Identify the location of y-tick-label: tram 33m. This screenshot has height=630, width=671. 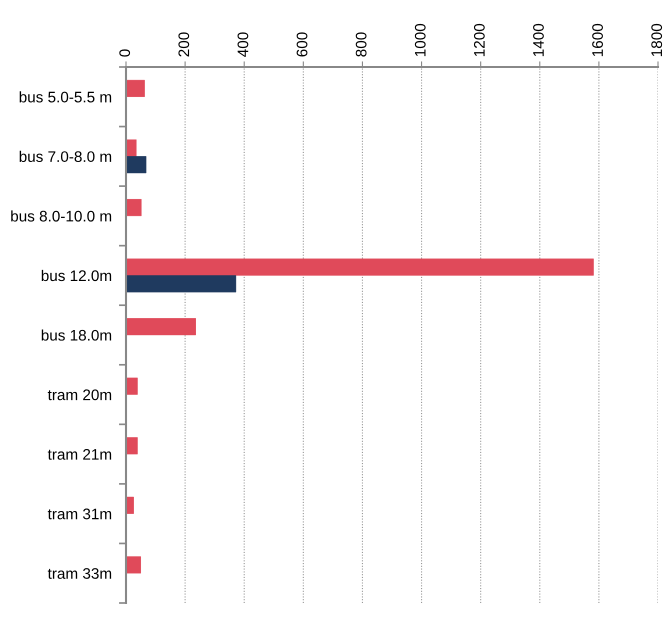
(80, 573).